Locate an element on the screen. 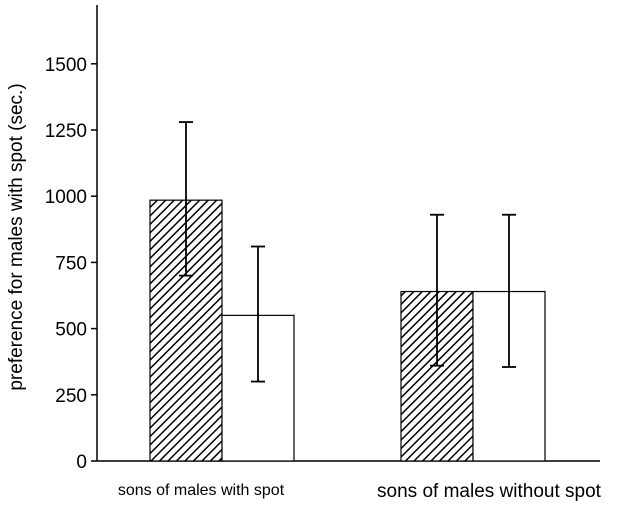  y-tick-label: 250 is located at coordinates (71, 396).